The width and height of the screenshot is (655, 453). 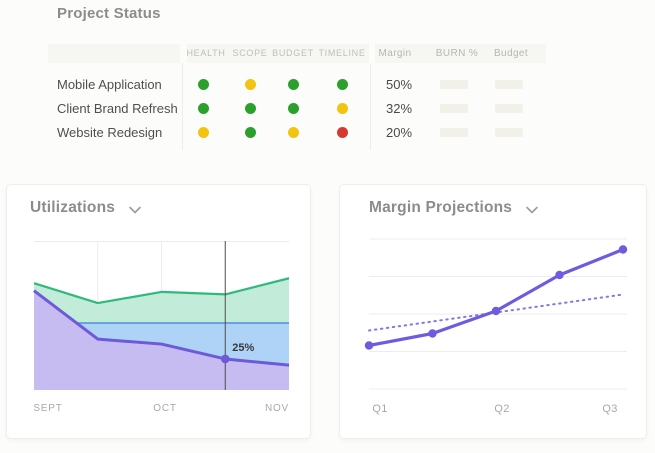 I want to click on project-row-label: Mobile Application, so click(x=109, y=84).